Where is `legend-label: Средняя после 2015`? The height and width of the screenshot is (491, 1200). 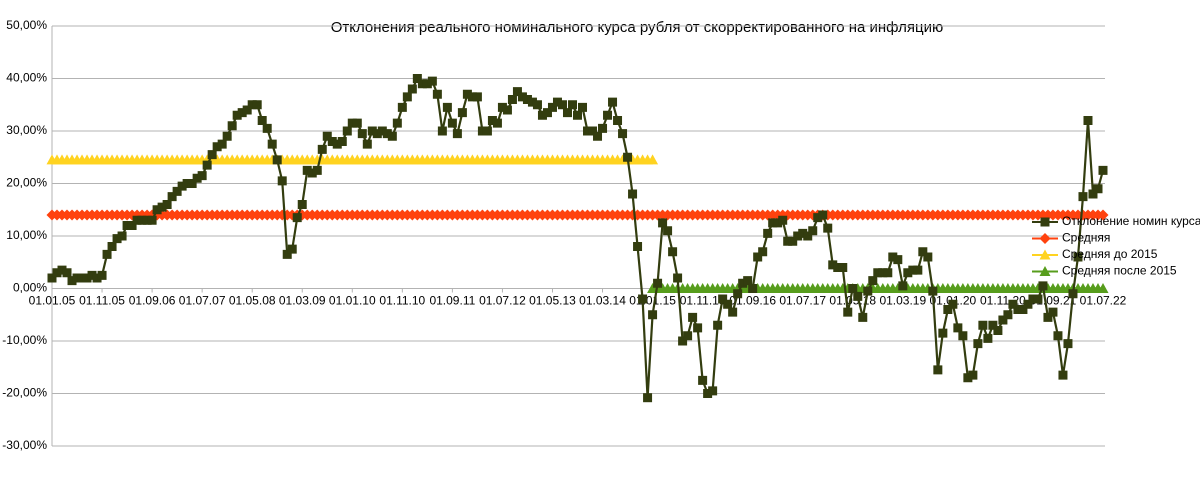
legend-label: Средняя после 2015 is located at coordinates (1119, 271).